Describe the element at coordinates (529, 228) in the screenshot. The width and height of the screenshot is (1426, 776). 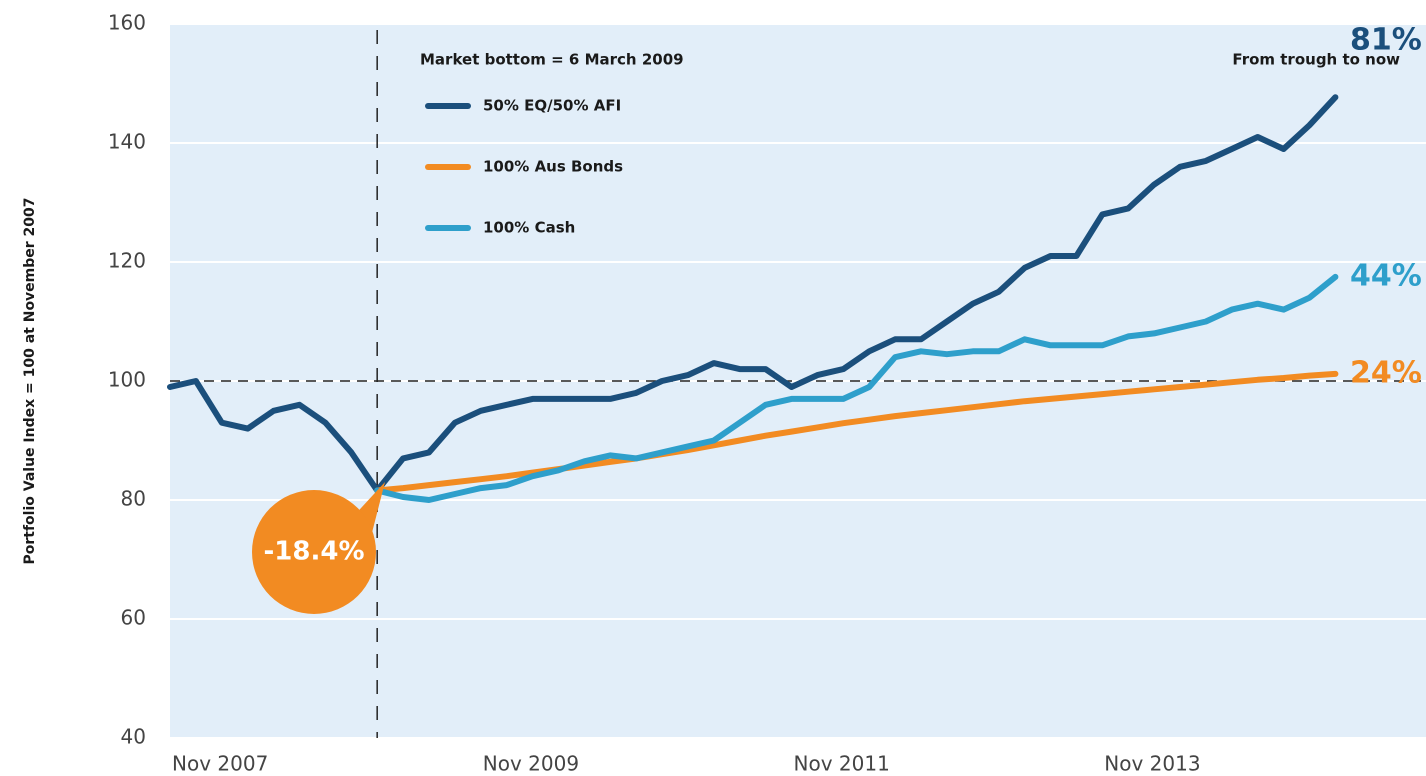
I see `legend-label: 100% Cash` at that location.